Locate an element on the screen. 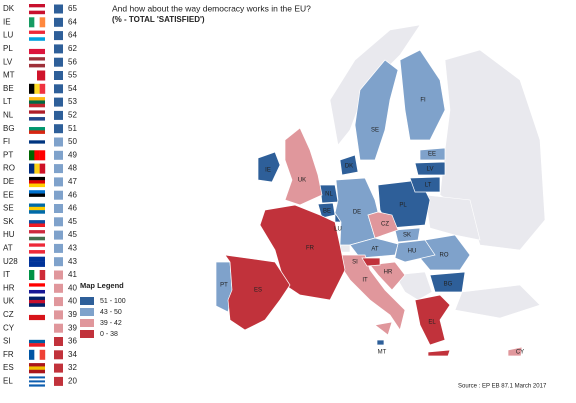 The width and height of the screenshot is (576, 403). map-label: LT is located at coordinates (428, 186).